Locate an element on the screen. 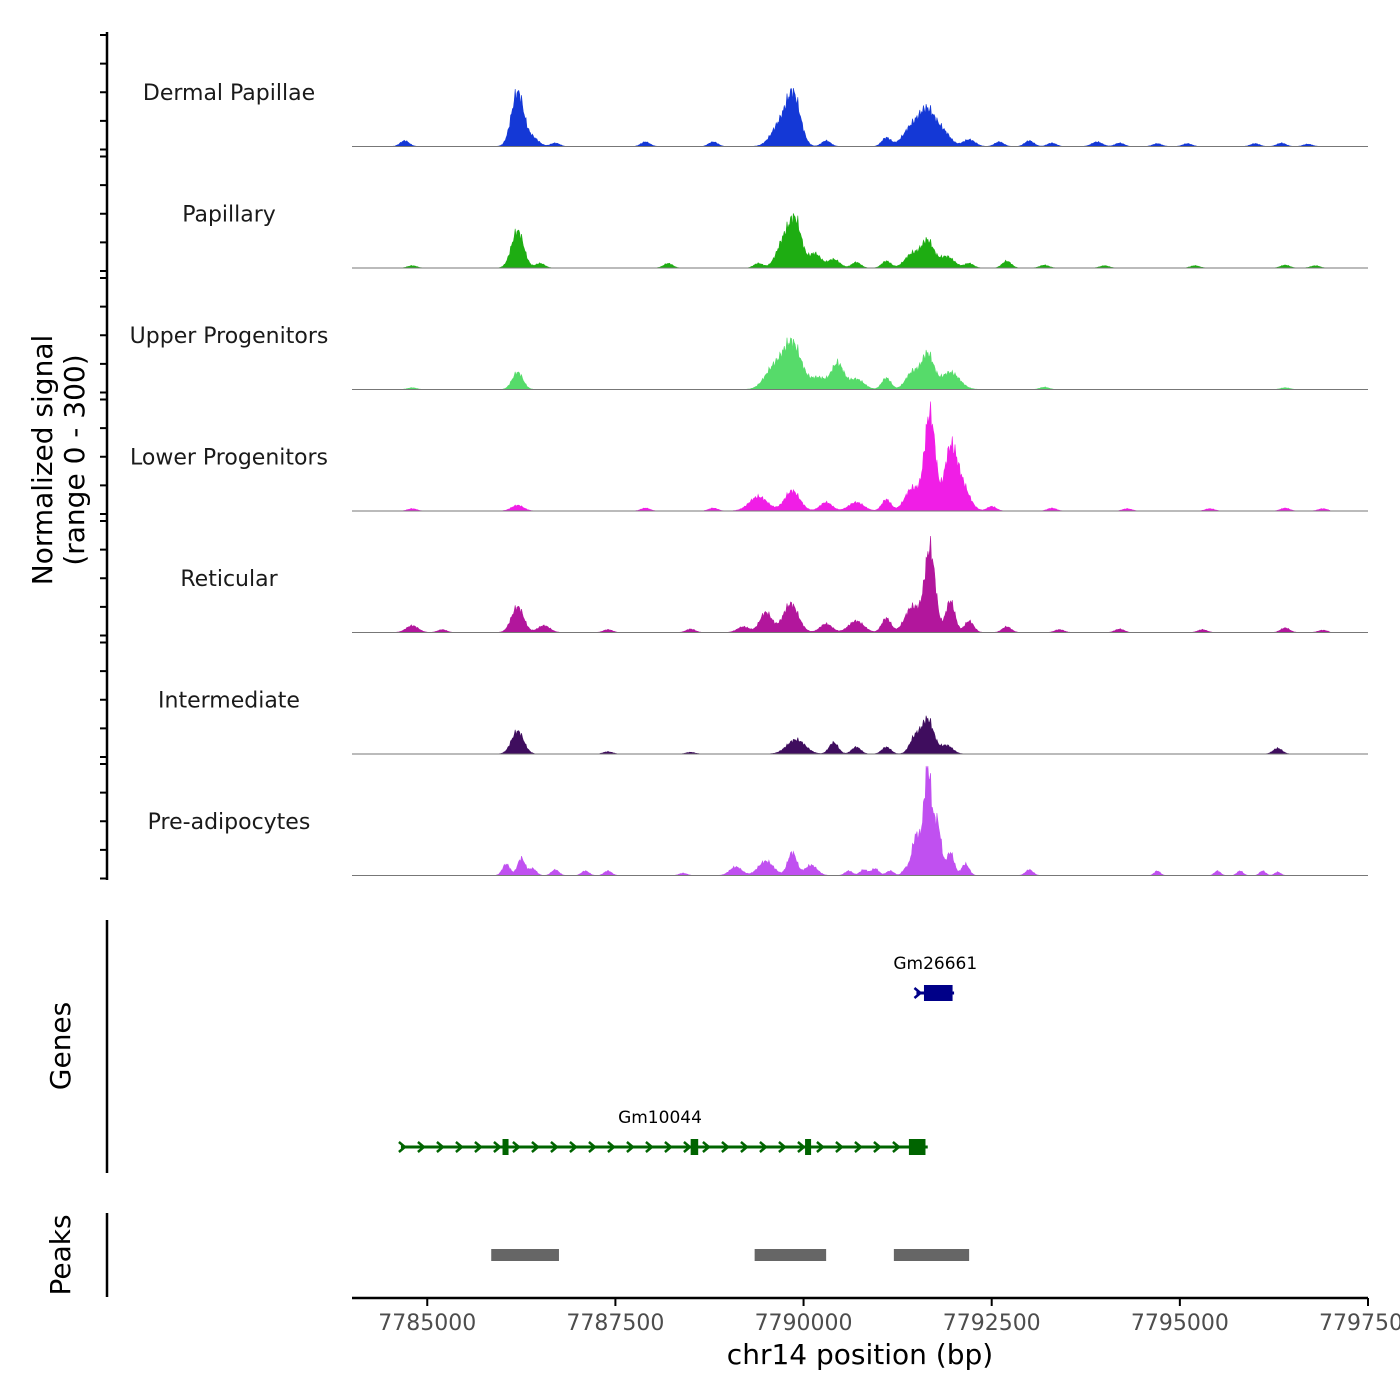 This screenshot has width=1400, height=1400. track-label: Pre-adipocytes is located at coordinates (229, 822).